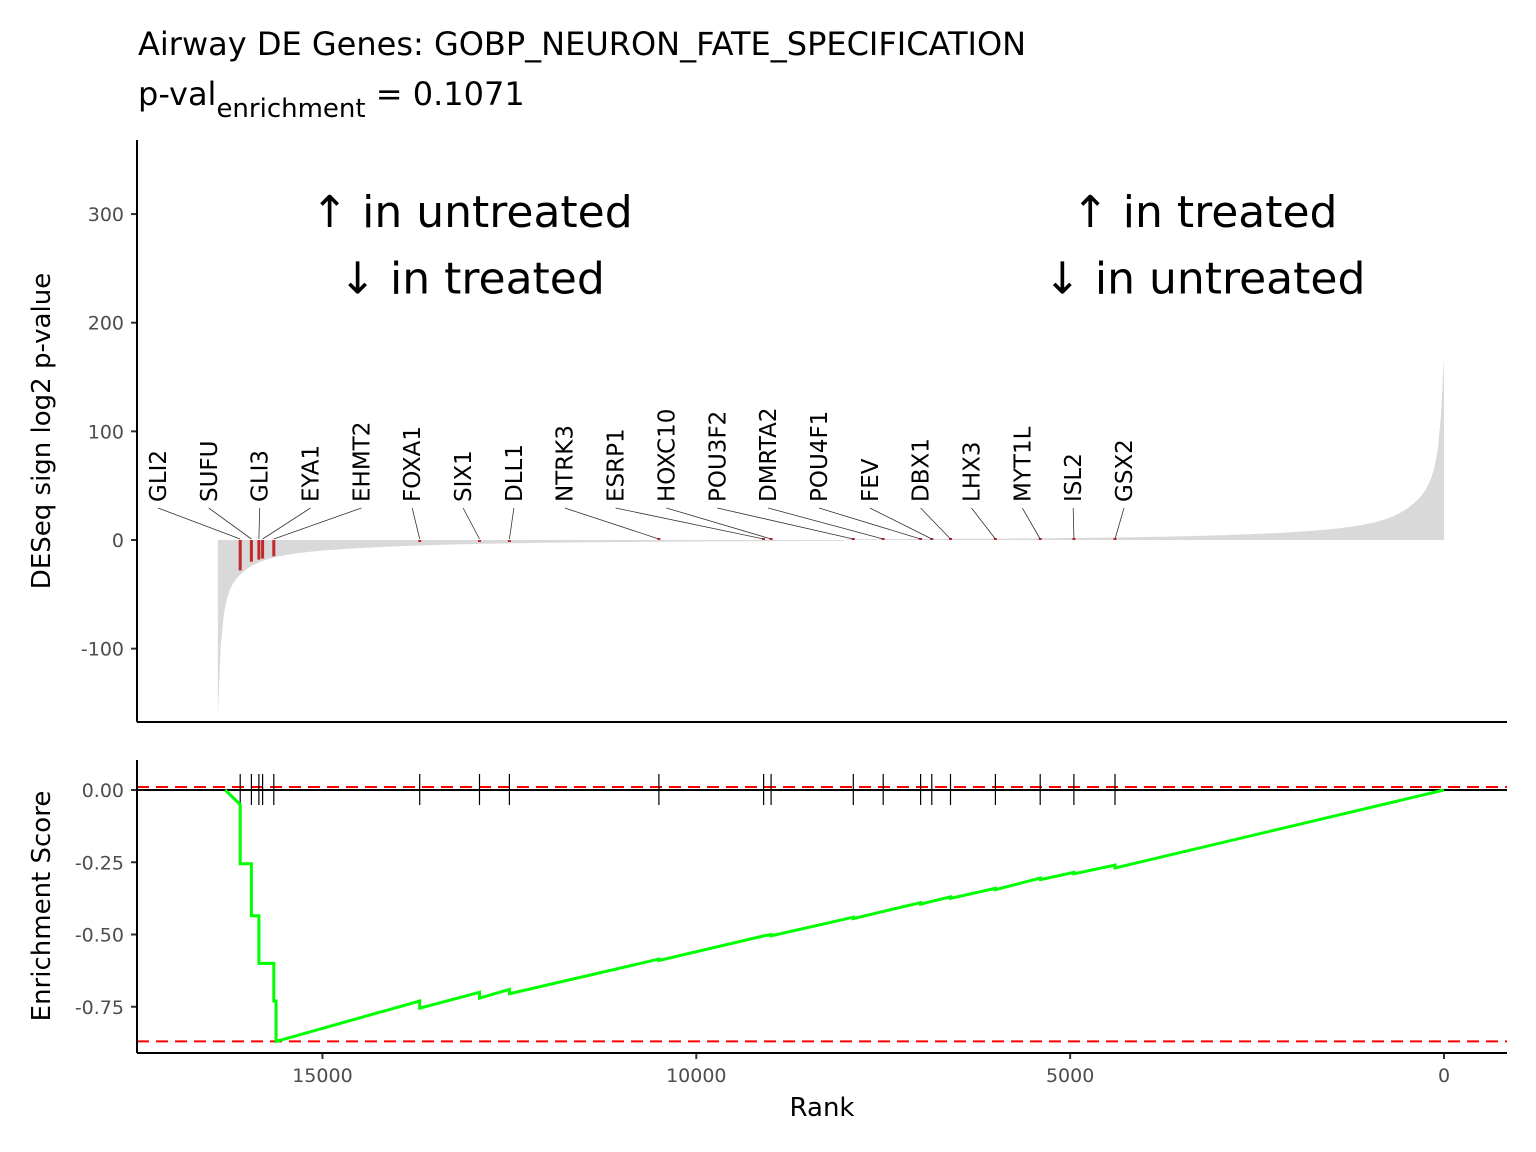  I want to click on connector-isl2, so click(1073, 523).